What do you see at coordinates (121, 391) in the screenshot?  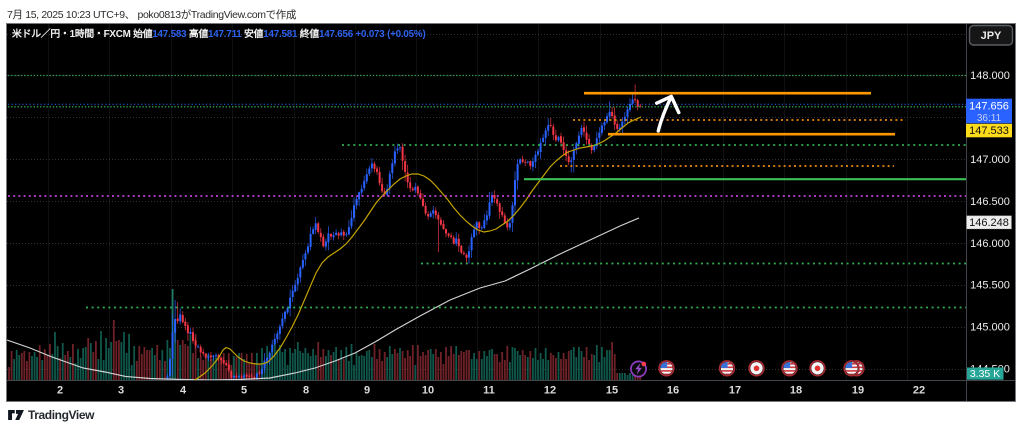 I see `svg-text: 3` at bounding box center [121, 391].